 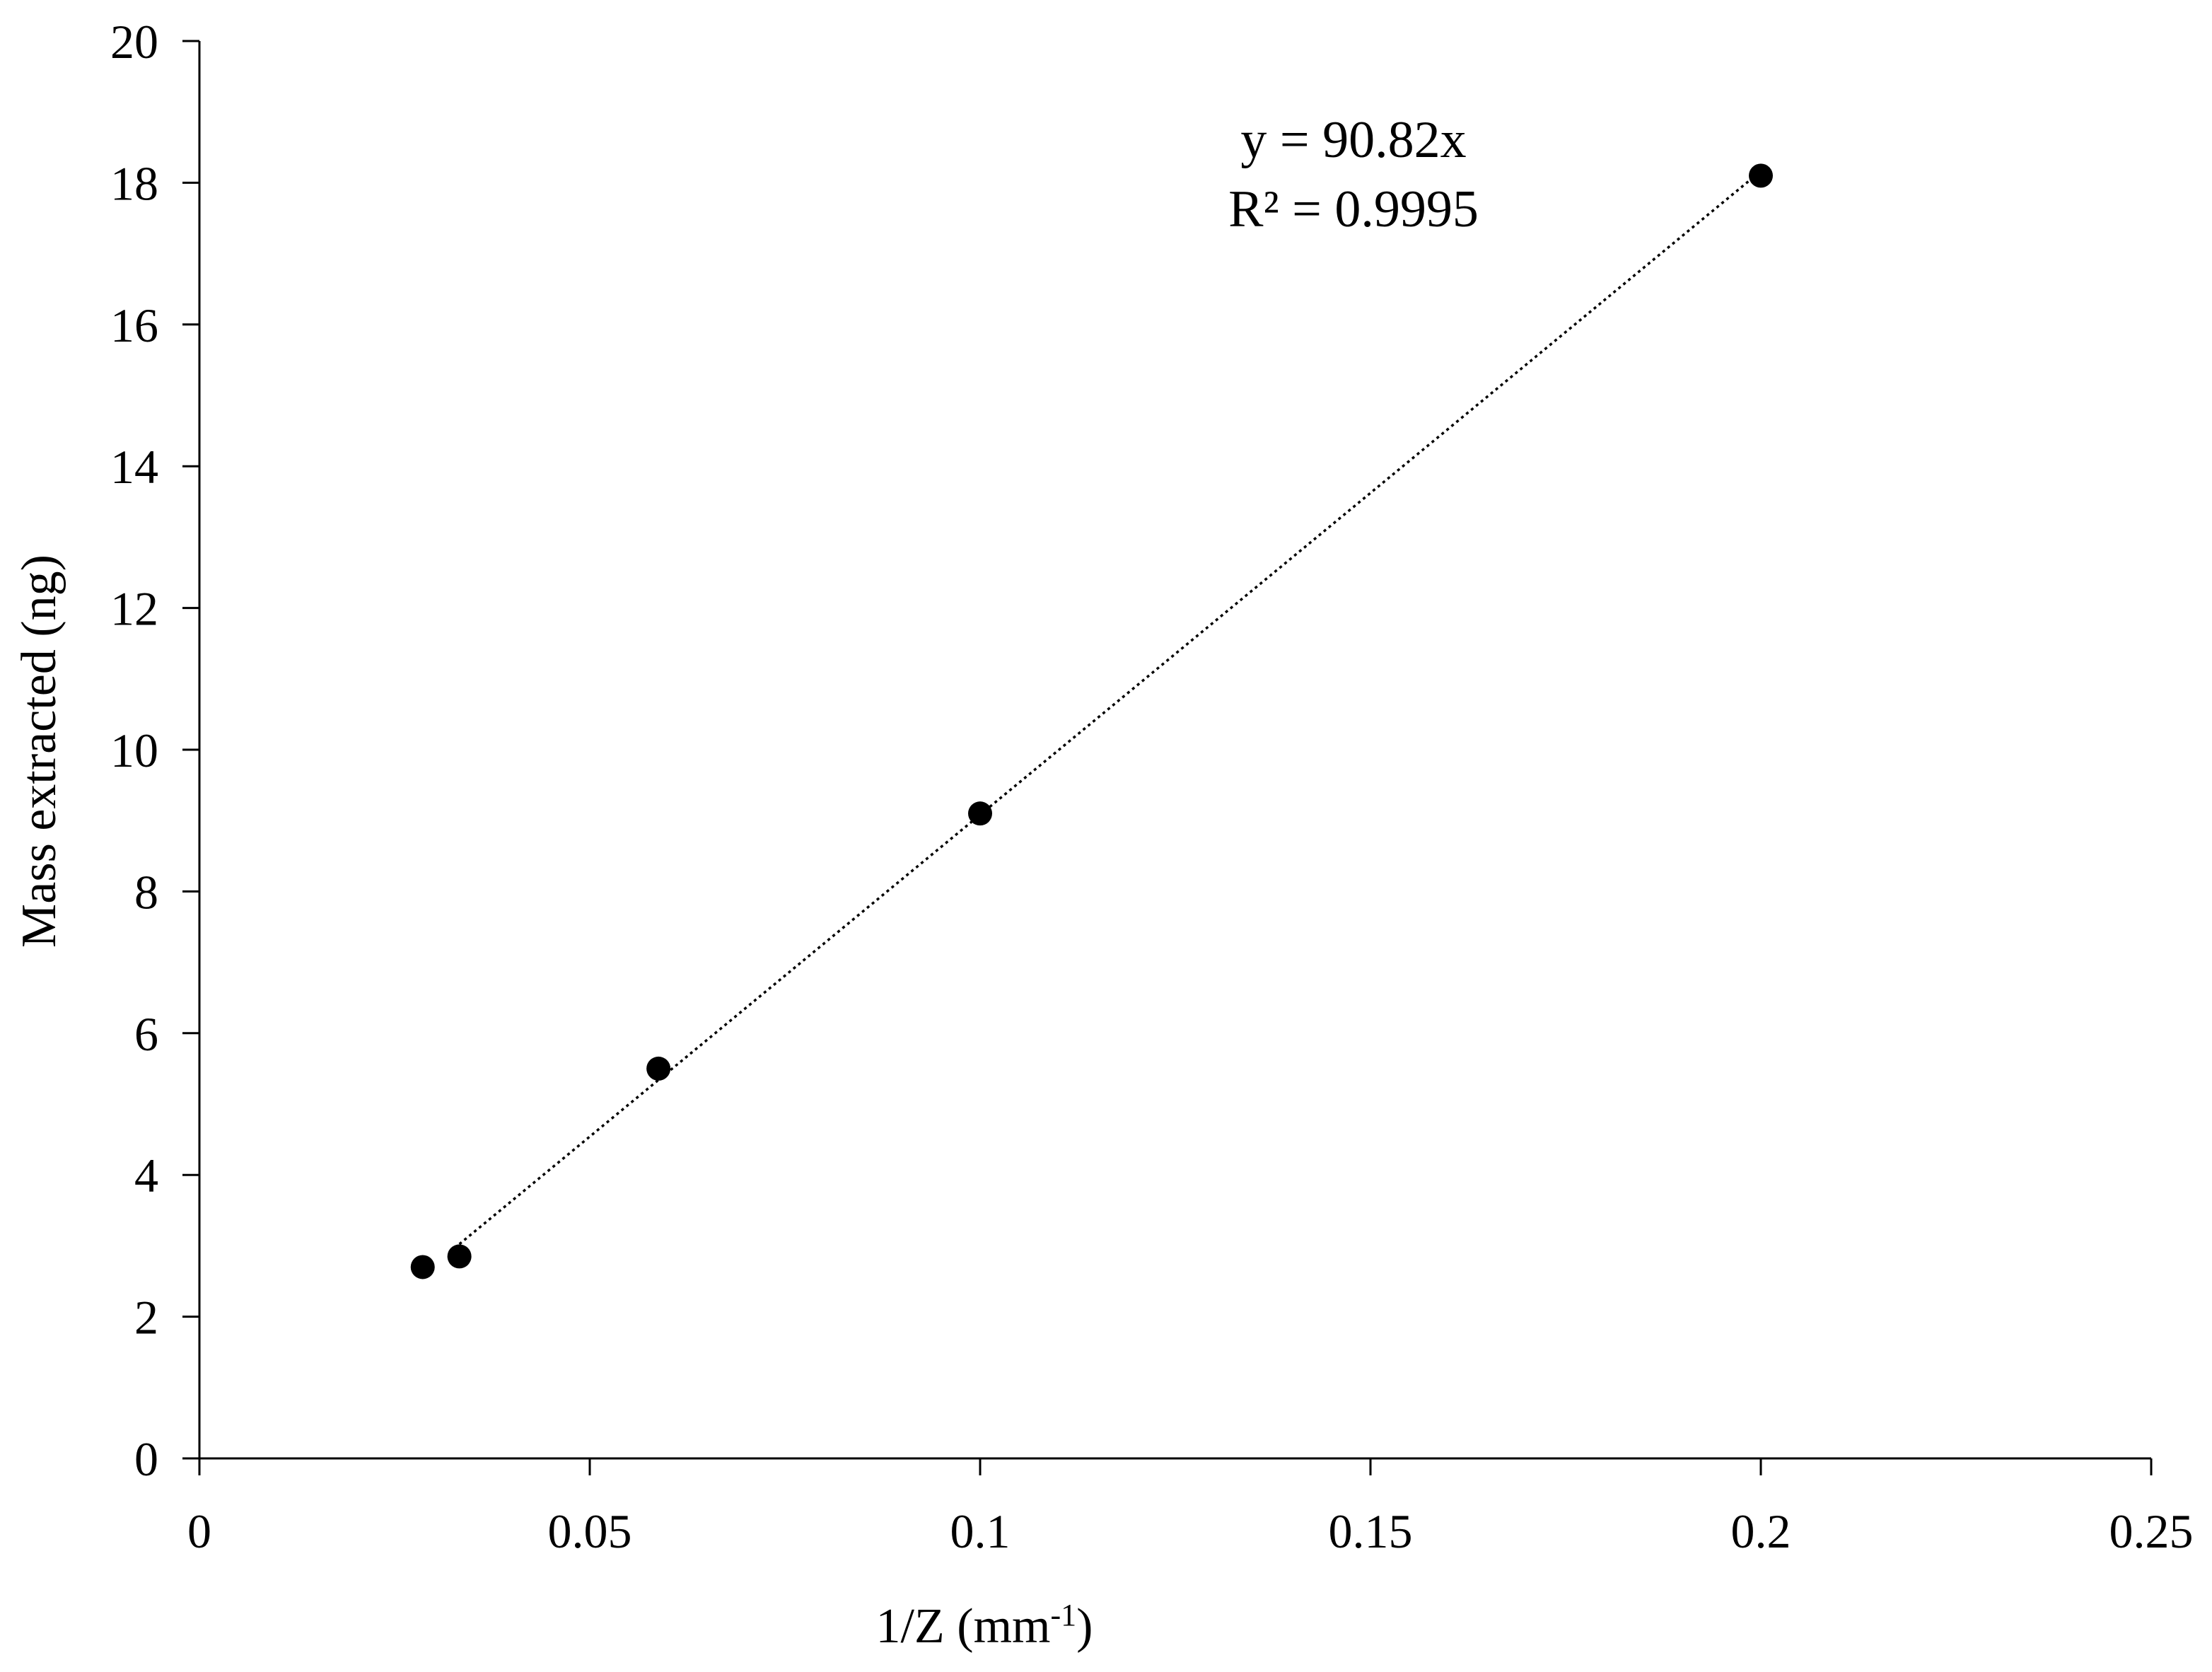 I want to click on y-tick-label: 14, so click(x=134, y=467).